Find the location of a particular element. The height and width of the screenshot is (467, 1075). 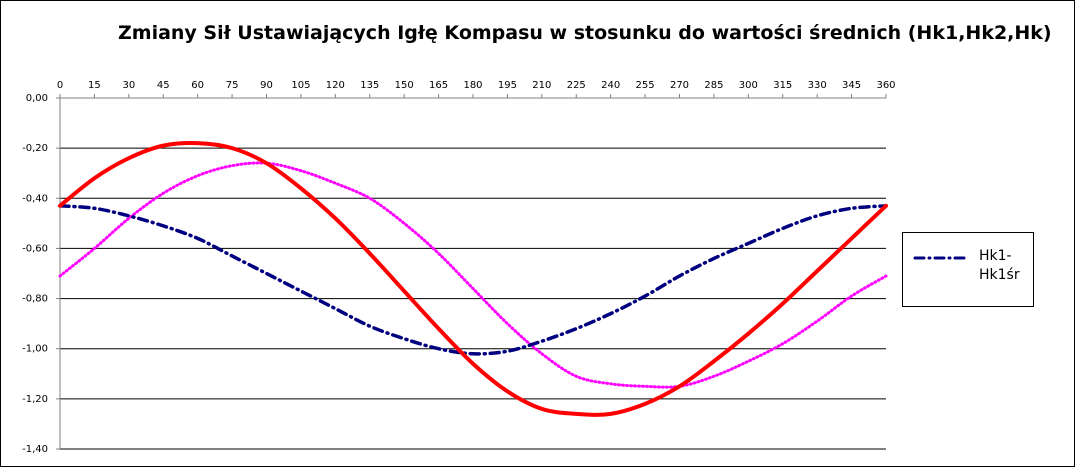

x-tick-label-7: 105 is located at coordinates (300, 85).